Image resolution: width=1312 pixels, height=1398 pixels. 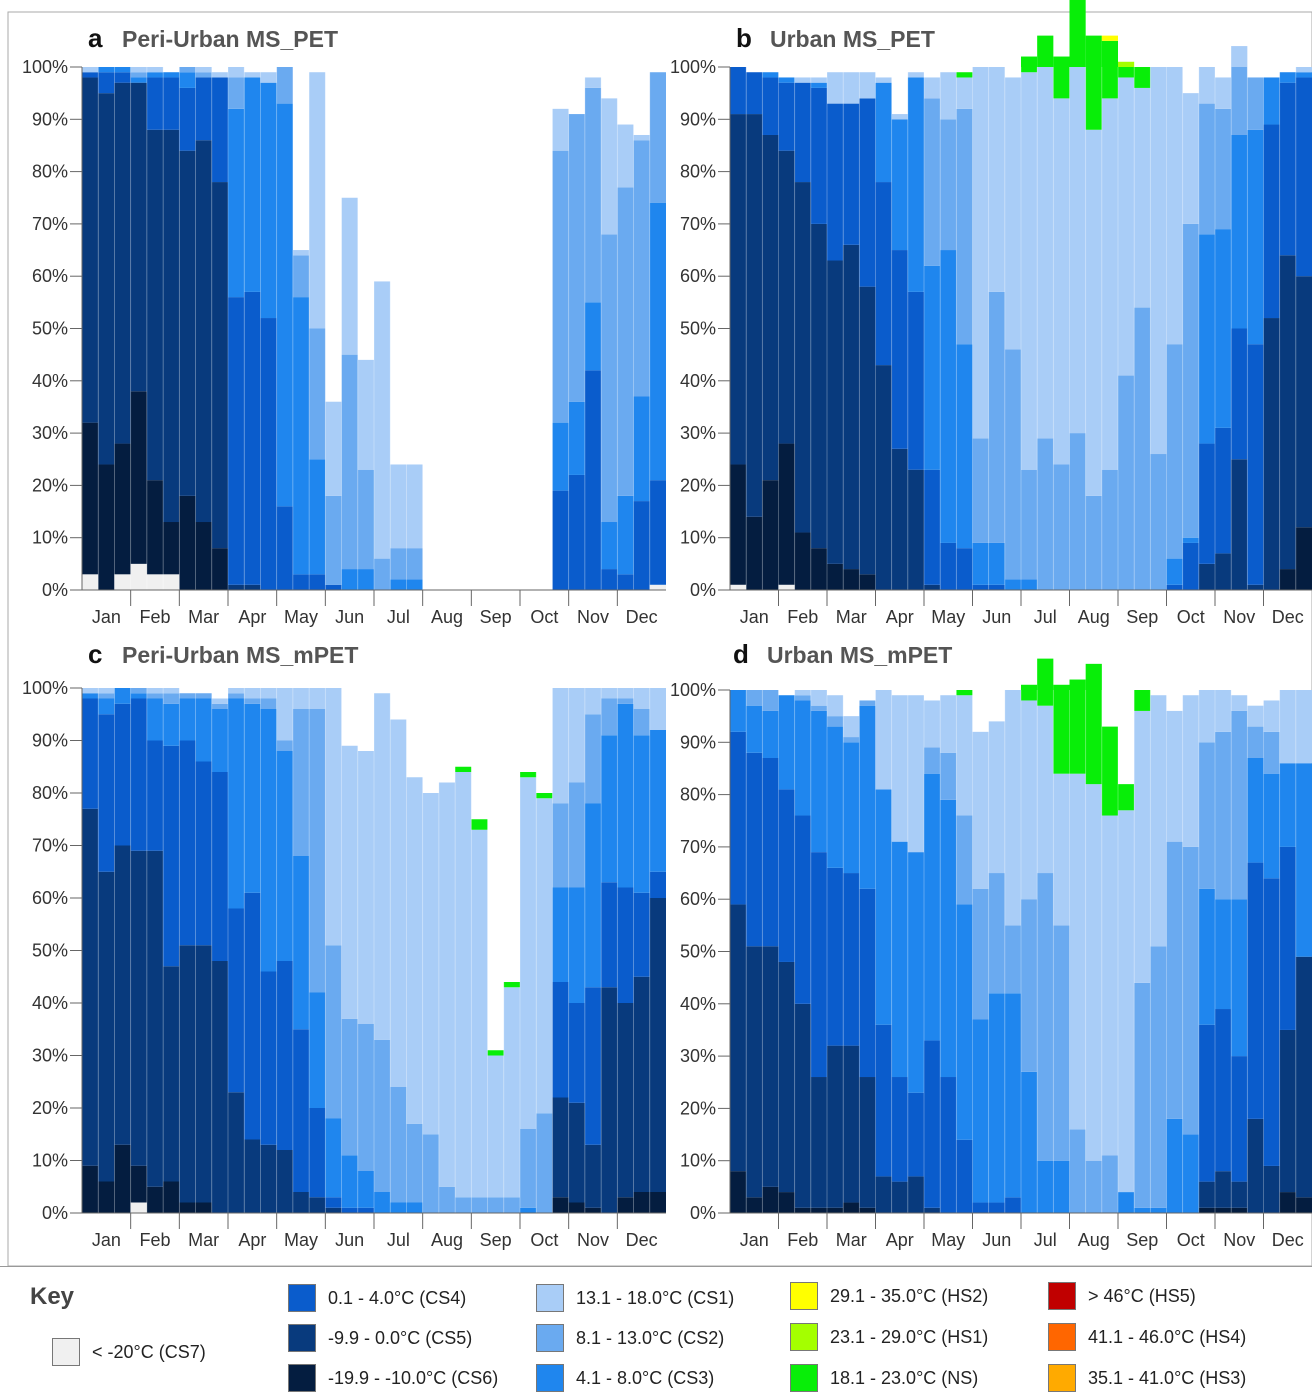 I want to click on panel-title: Urban MS_PET, so click(x=852, y=39).